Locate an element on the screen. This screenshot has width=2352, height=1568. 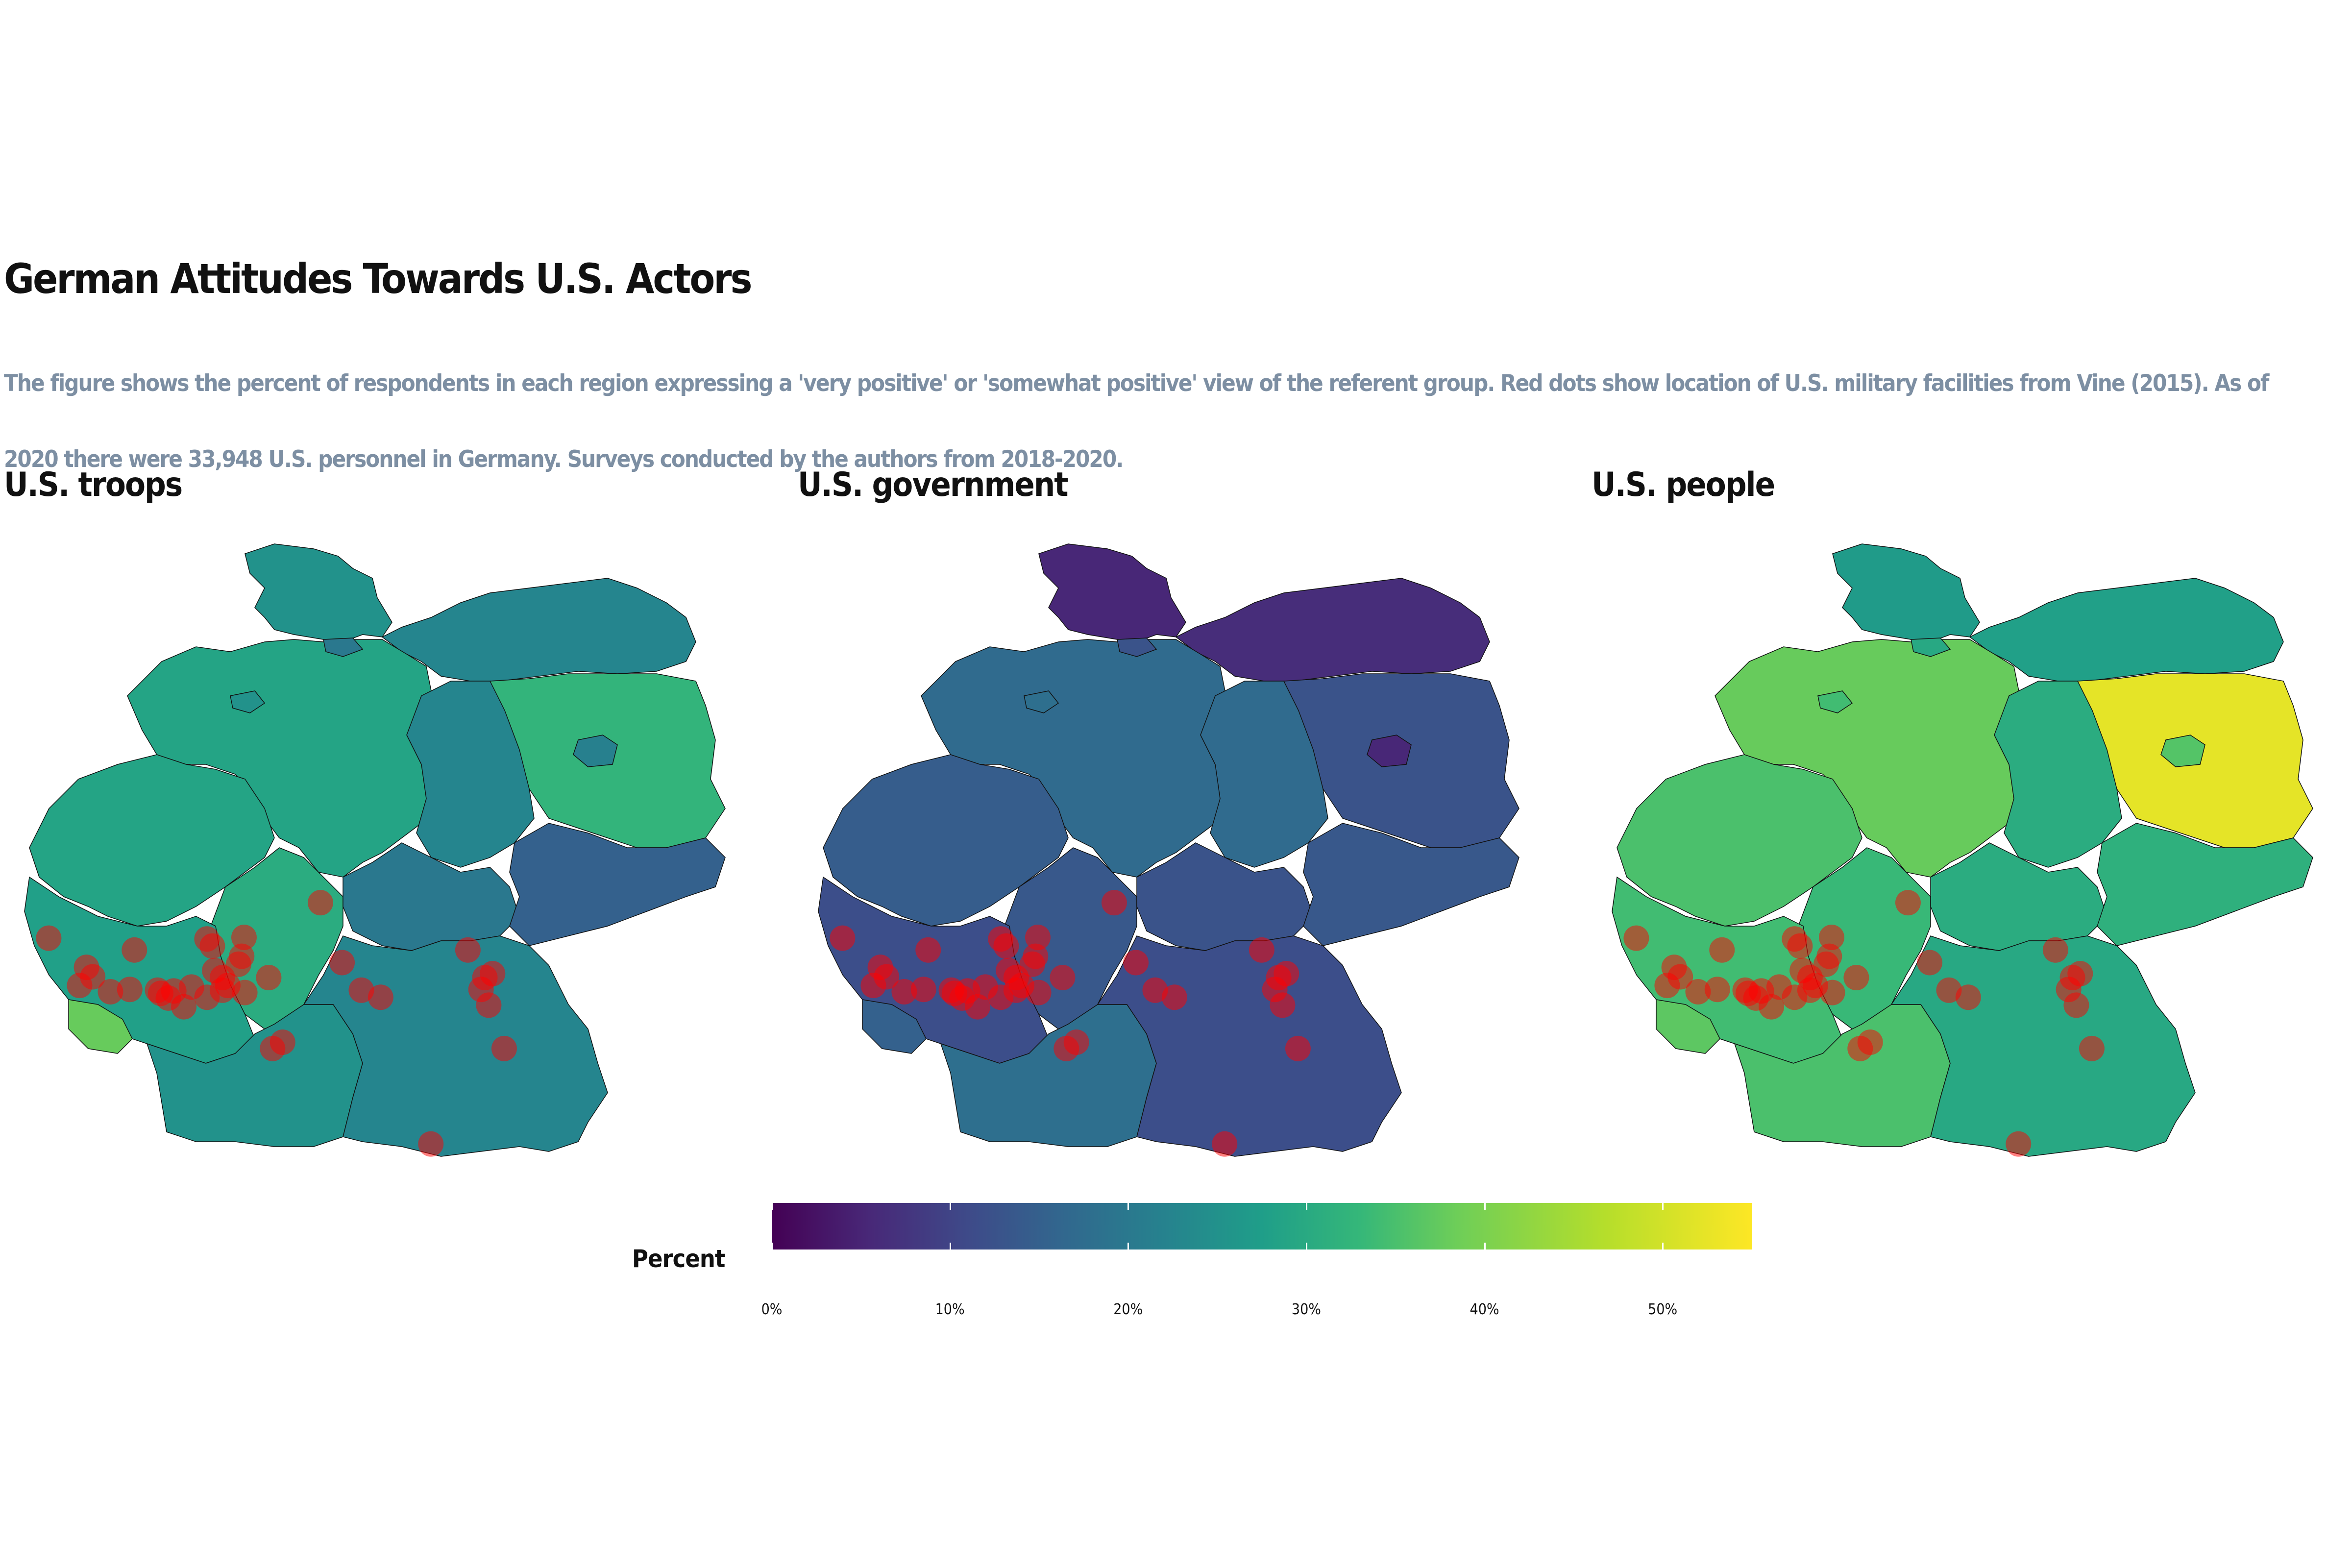
map-troops is located at coordinates (375, 850).